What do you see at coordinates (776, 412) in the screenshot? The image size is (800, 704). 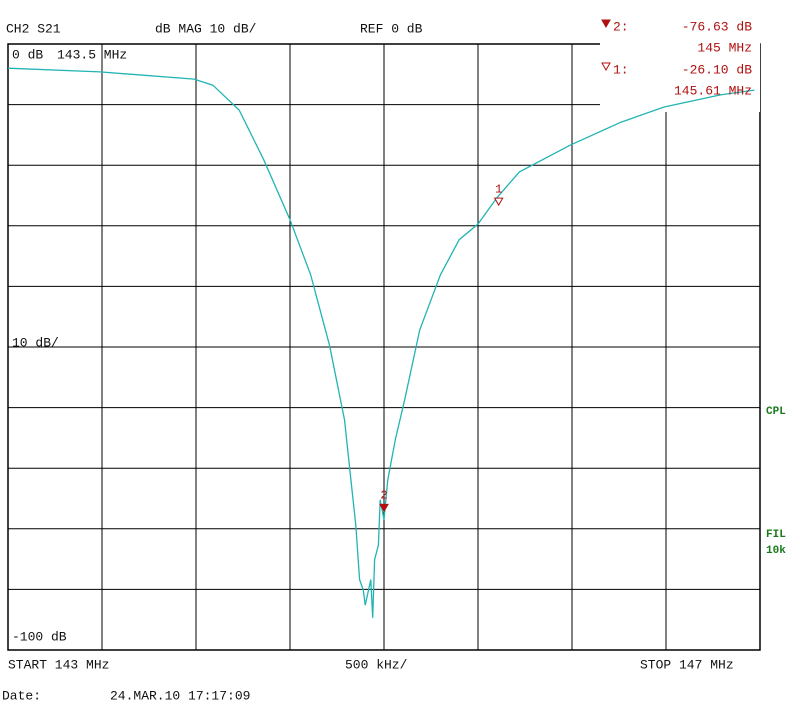 I see `cpl-label: CPL` at bounding box center [776, 412].